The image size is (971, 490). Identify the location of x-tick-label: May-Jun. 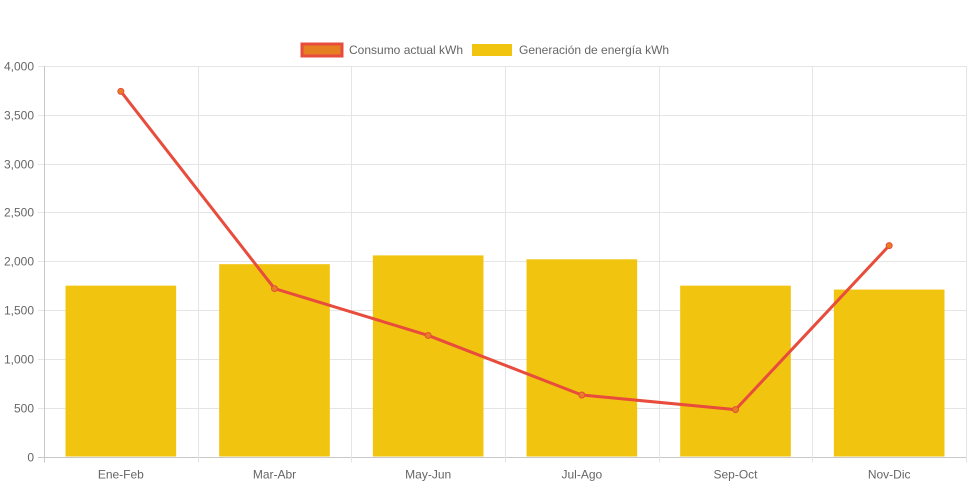
(428, 475).